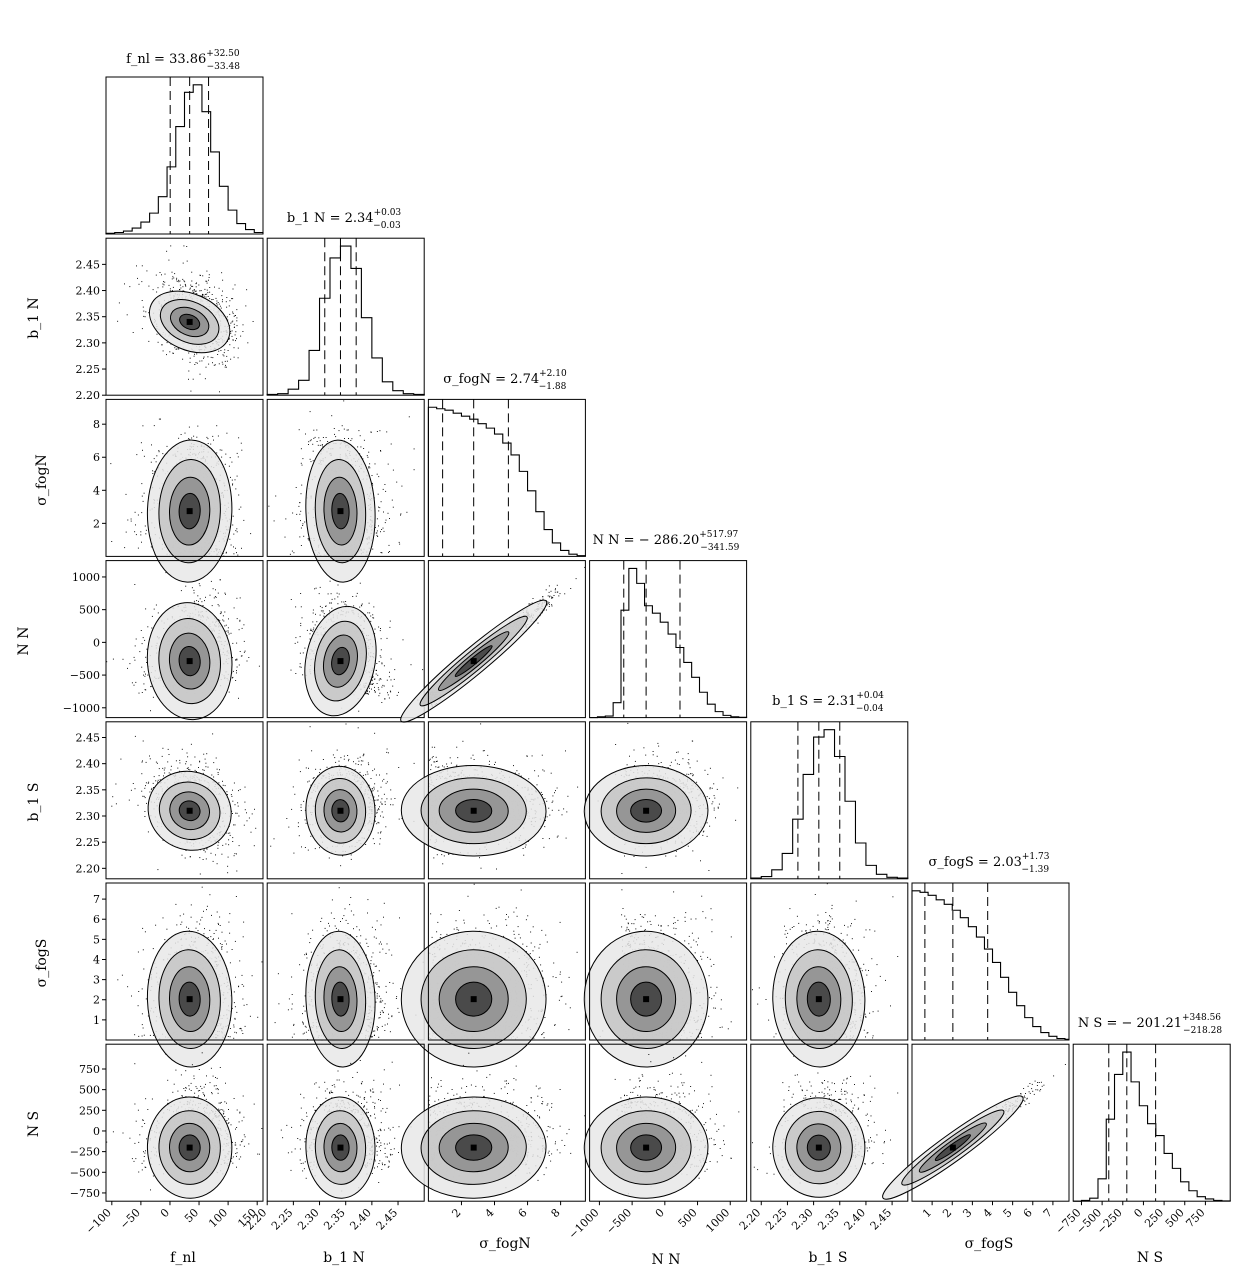 Image resolution: width=1255 pixels, height=1267 pixels. What do you see at coordinates (345, 639) in the screenshot?
I see `panel-NN-b1N` at bounding box center [345, 639].